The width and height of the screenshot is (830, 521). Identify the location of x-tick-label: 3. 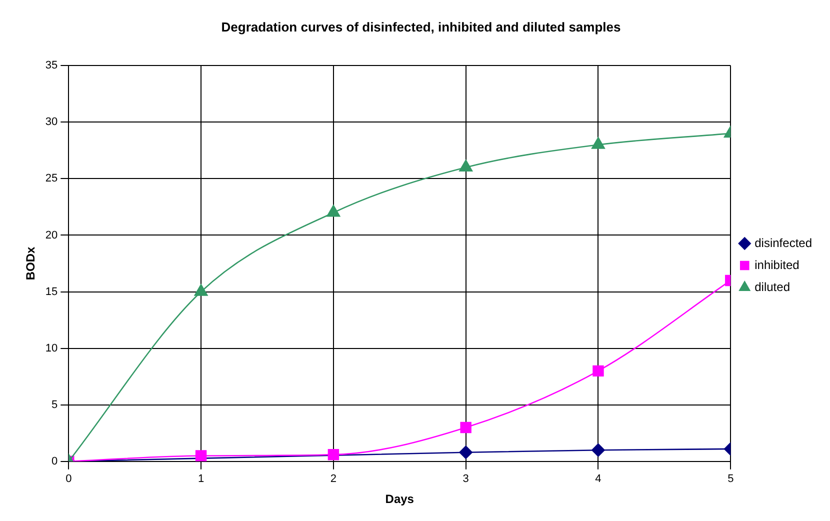
(465, 479).